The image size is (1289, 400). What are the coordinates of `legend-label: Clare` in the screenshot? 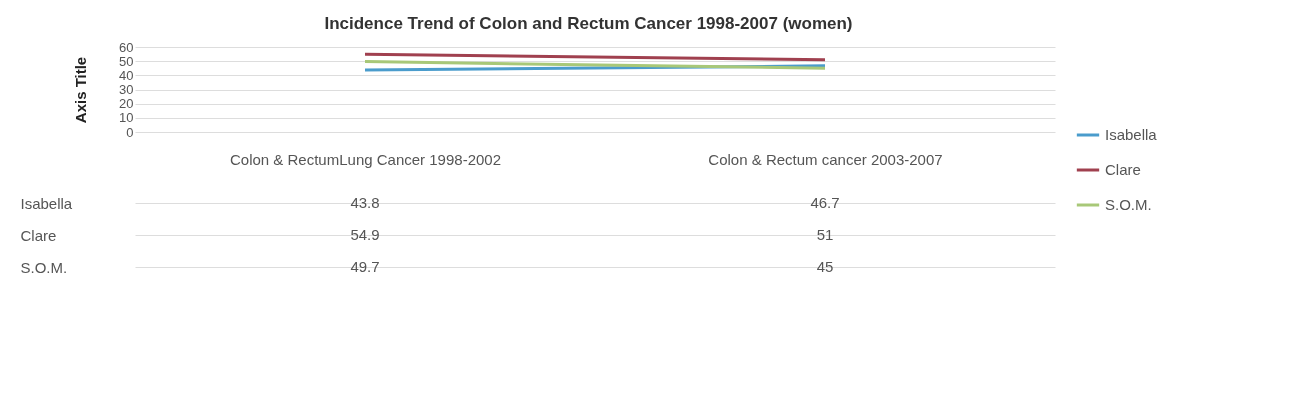 It's located at (1123, 169).